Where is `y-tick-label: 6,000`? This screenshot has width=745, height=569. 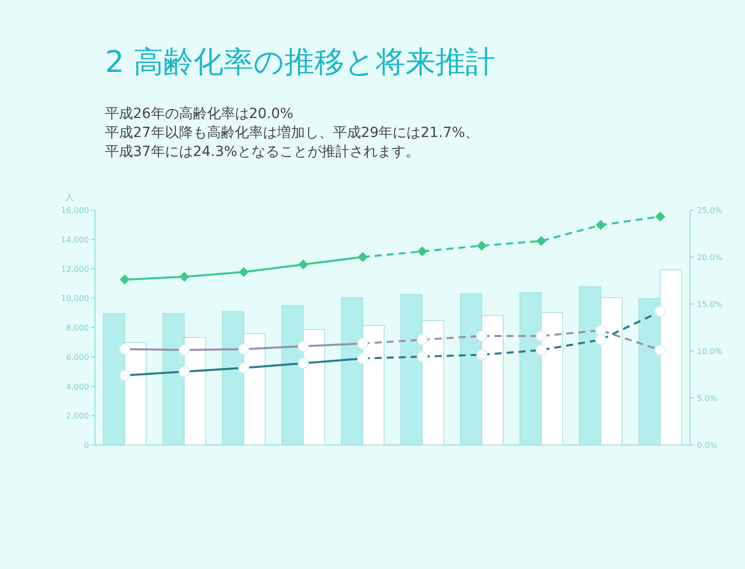 y-tick-label: 6,000 is located at coordinates (77, 357).